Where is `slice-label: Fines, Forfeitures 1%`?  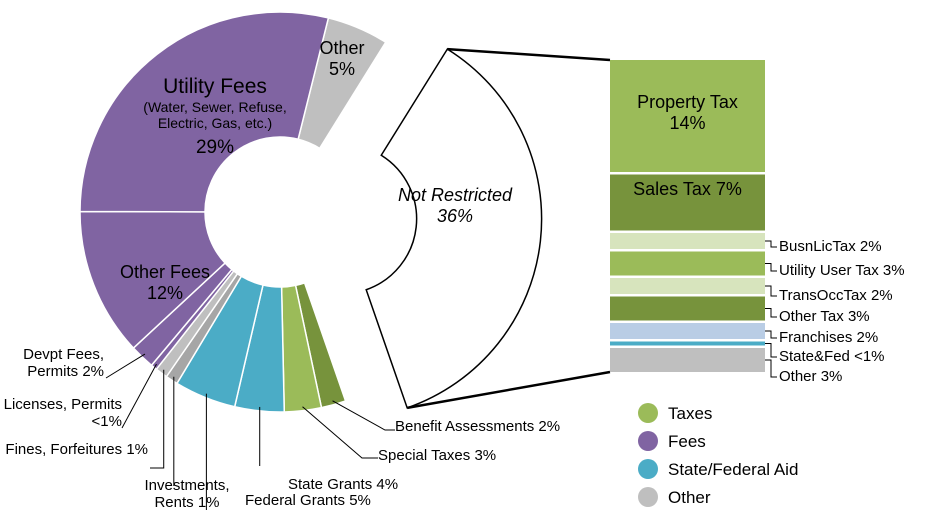
slice-label: Fines, Forfeitures 1% is located at coordinates (74, 449).